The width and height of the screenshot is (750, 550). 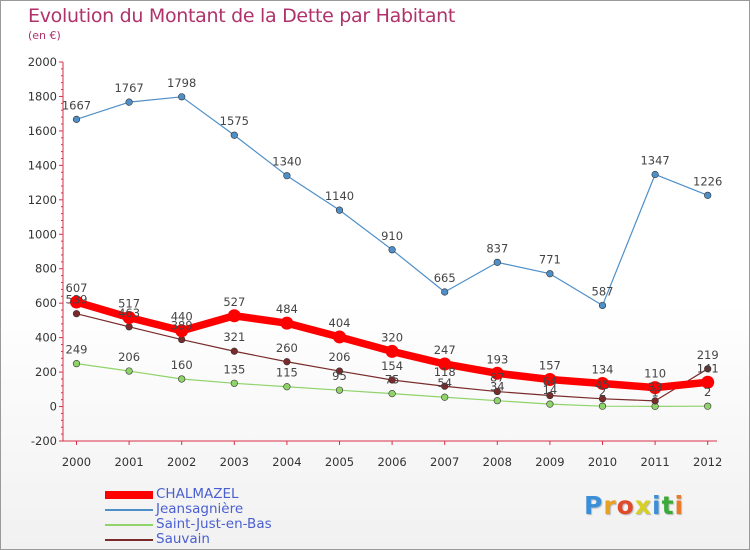 I want to click on x-tick-label: 2000, so click(x=76, y=462).